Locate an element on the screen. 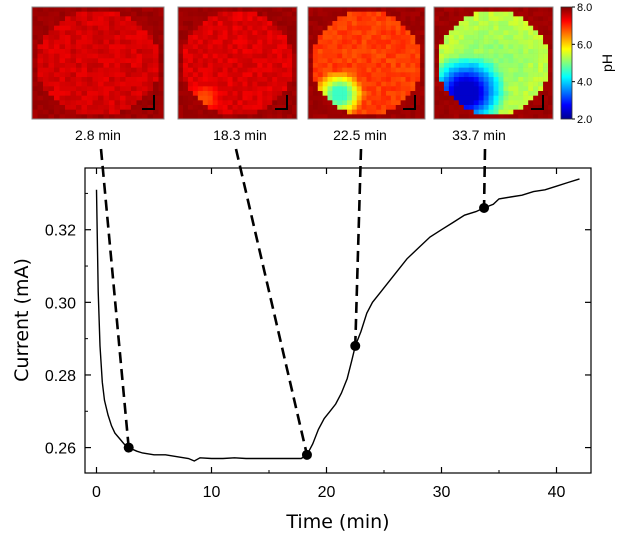 The width and height of the screenshot is (623, 539). colorbar-title: pH is located at coordinates (607, 63).